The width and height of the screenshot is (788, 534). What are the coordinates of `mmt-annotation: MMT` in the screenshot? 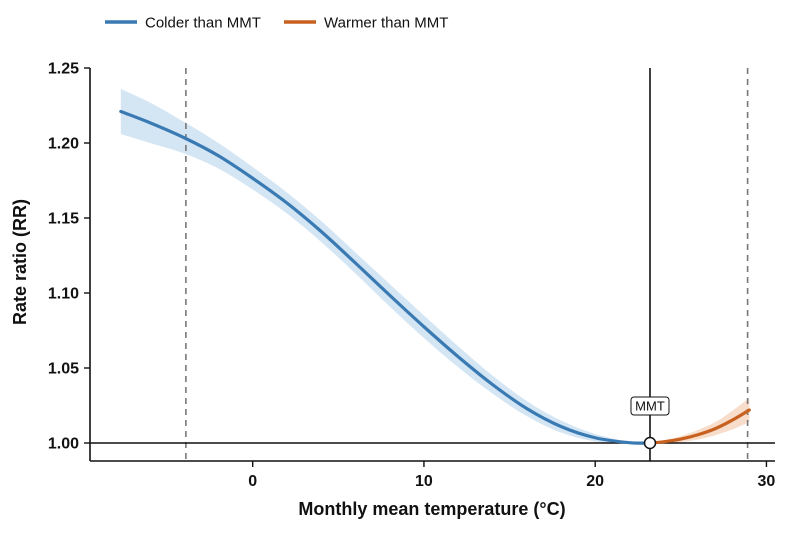 It's located at (650, 423).